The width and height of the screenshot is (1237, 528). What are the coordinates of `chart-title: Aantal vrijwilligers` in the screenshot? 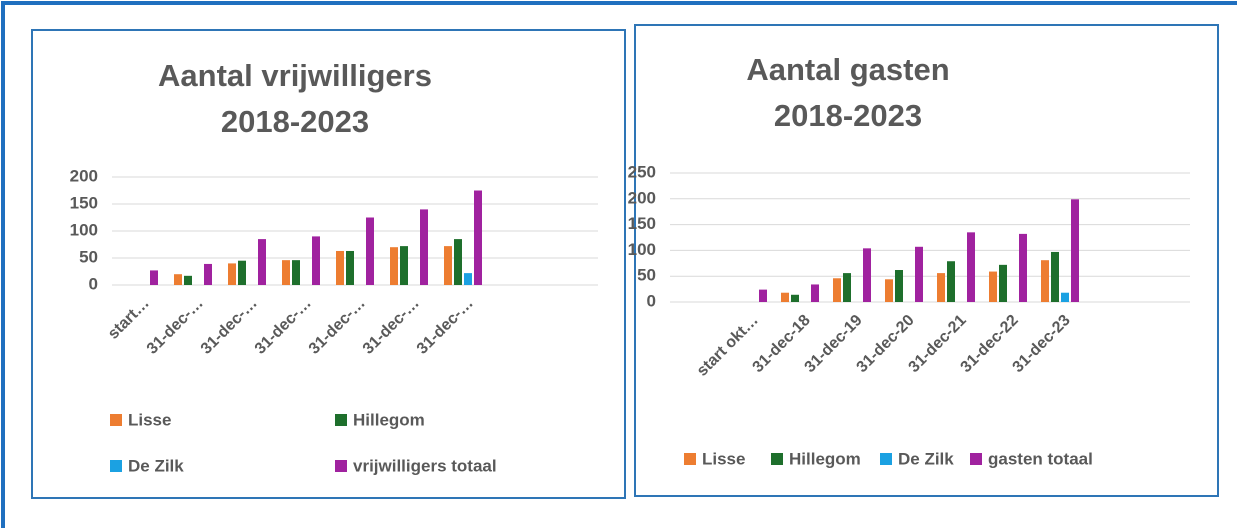 It's located at (295, 75).